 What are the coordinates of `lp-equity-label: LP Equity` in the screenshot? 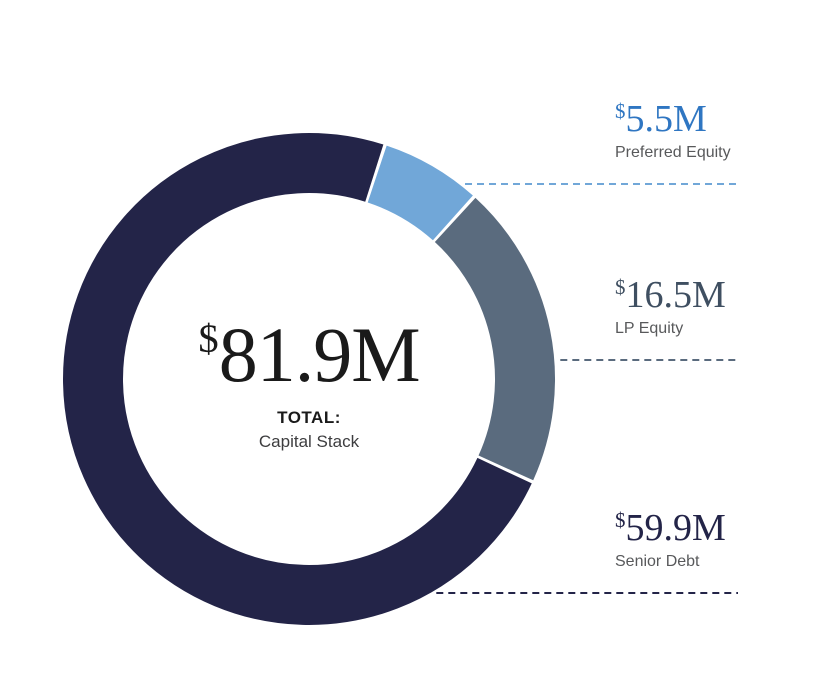 It's located at (649, 328).